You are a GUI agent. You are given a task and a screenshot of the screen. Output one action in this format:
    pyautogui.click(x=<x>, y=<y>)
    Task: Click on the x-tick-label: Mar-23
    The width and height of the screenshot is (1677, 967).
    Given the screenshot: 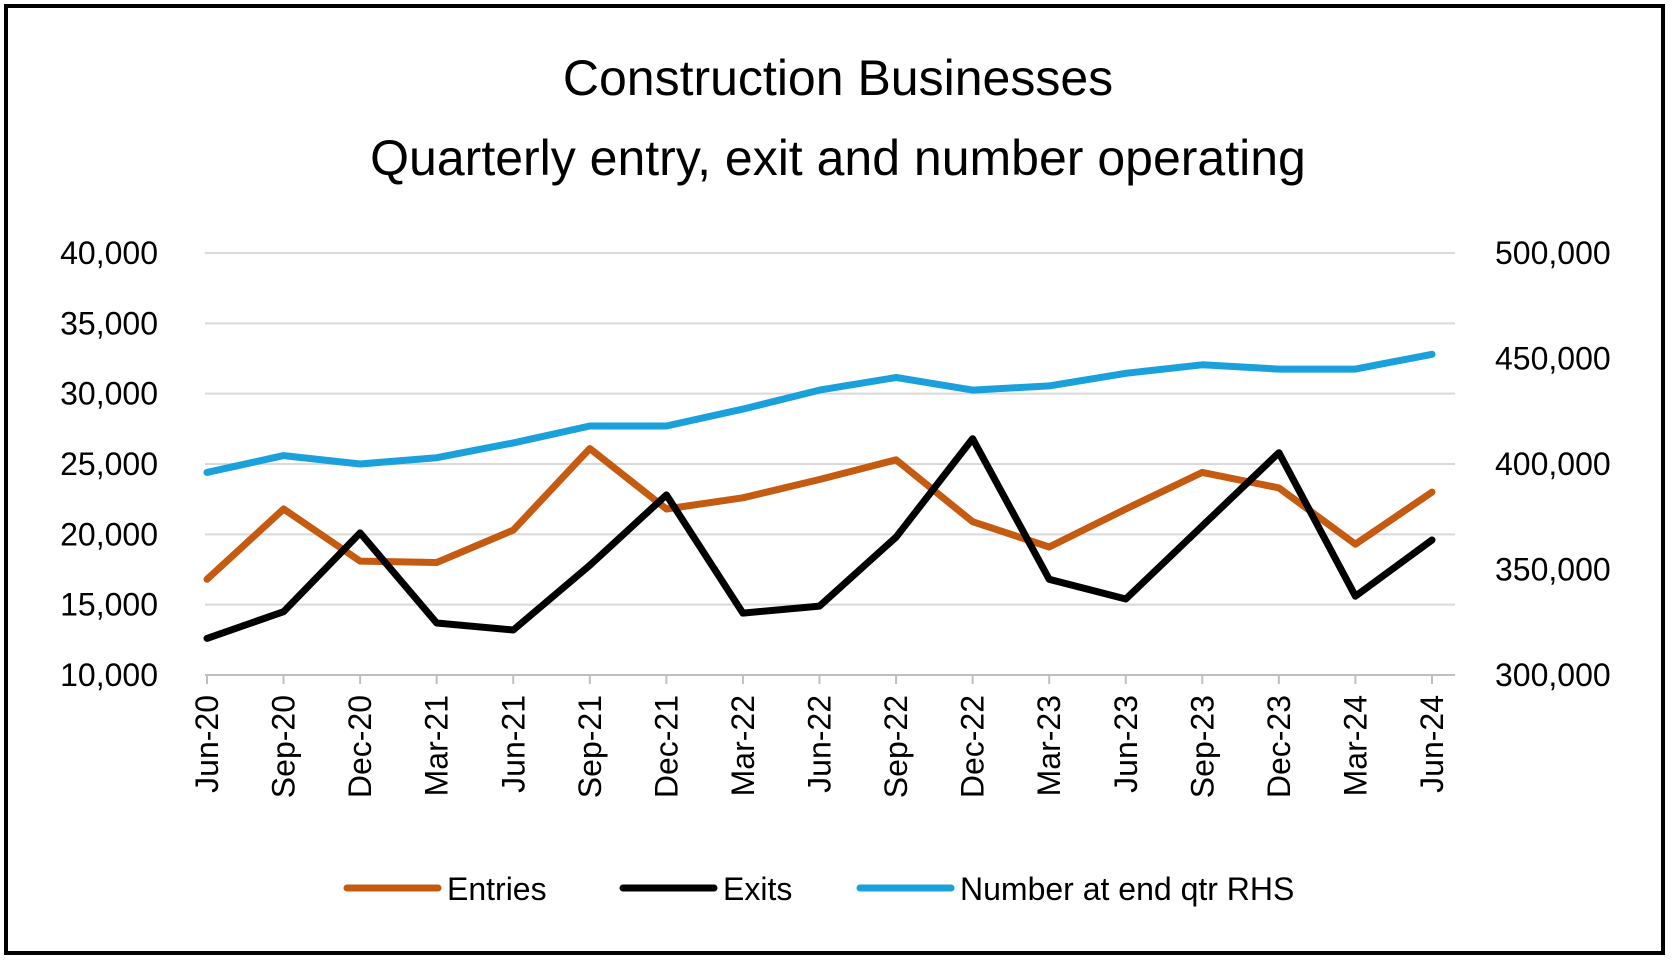 What is the action you would take?
    pyautogui.click(x=1049, y=745)
    